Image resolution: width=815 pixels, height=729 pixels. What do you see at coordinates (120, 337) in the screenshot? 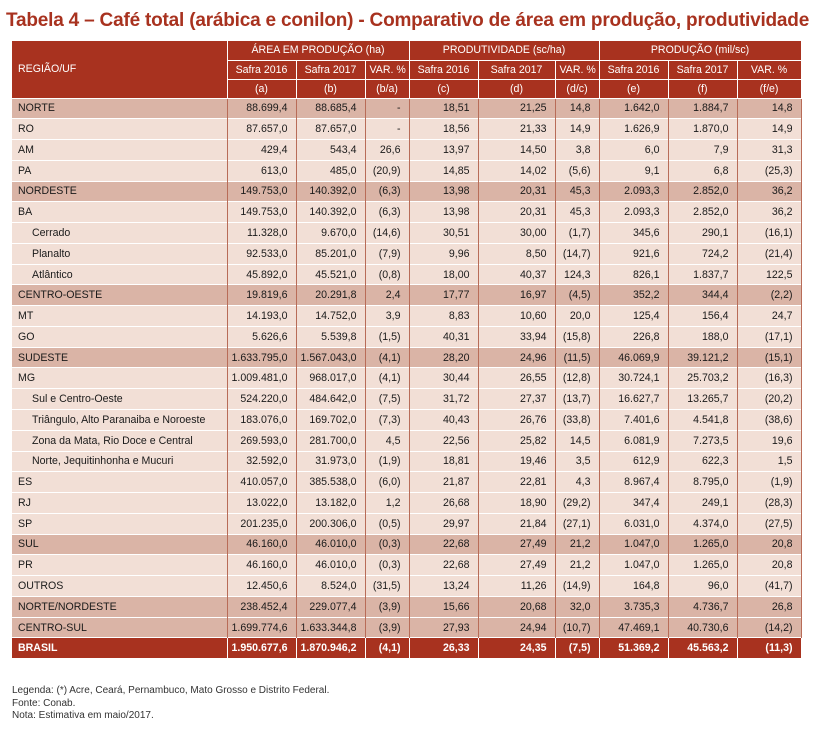
I see `region-cell: GO` at bounding box center [120, 337].